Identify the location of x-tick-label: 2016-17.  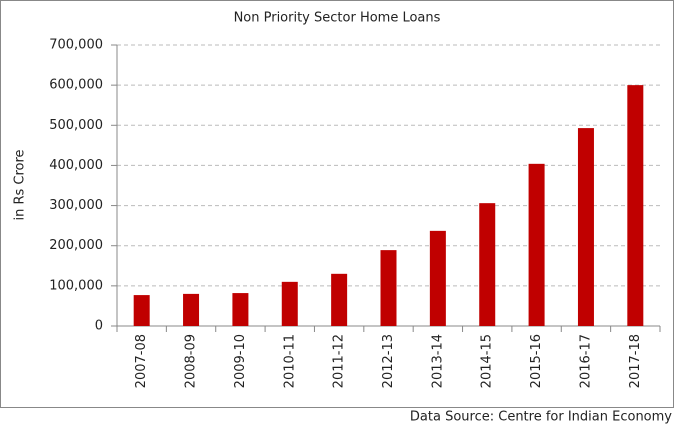
(585, 361).